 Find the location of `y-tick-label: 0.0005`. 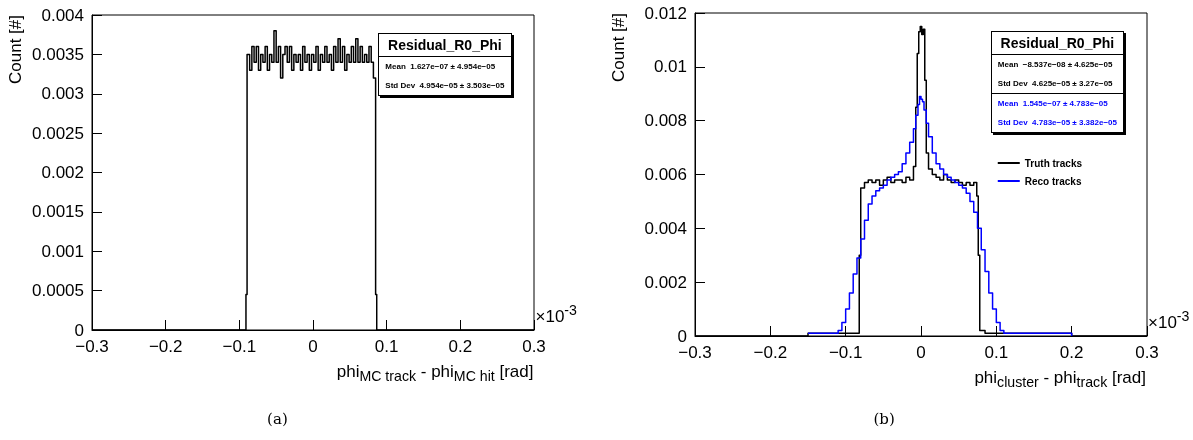

y-tick-label: 0.0005 is located at coordinates (58, 291).